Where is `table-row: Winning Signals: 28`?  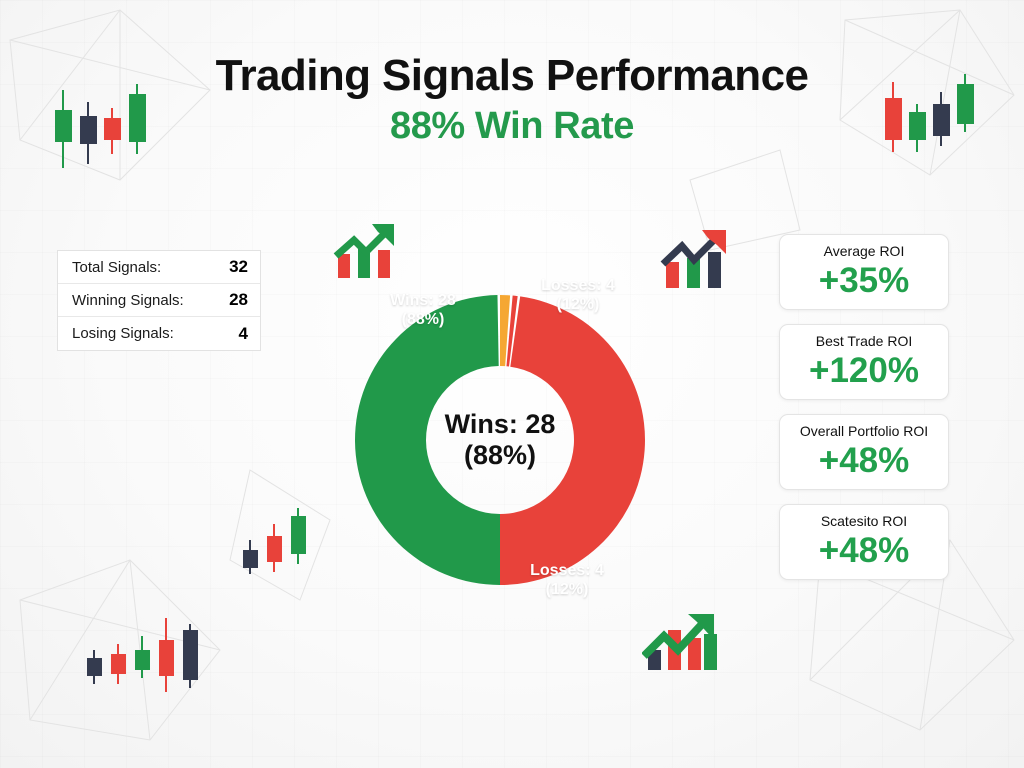
table-row: Winning Signals: 28 is located at coordinates (159, 300).